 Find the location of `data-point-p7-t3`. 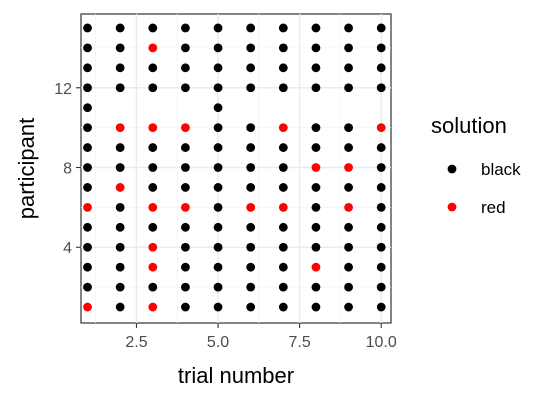

data-point-p7-t3 is located at coordinates (153, 187).